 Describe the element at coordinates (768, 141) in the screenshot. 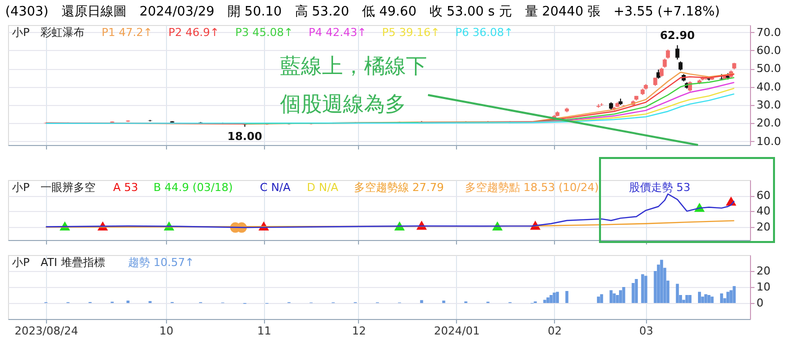

I see `y-tick-label: 10.0` at that location.